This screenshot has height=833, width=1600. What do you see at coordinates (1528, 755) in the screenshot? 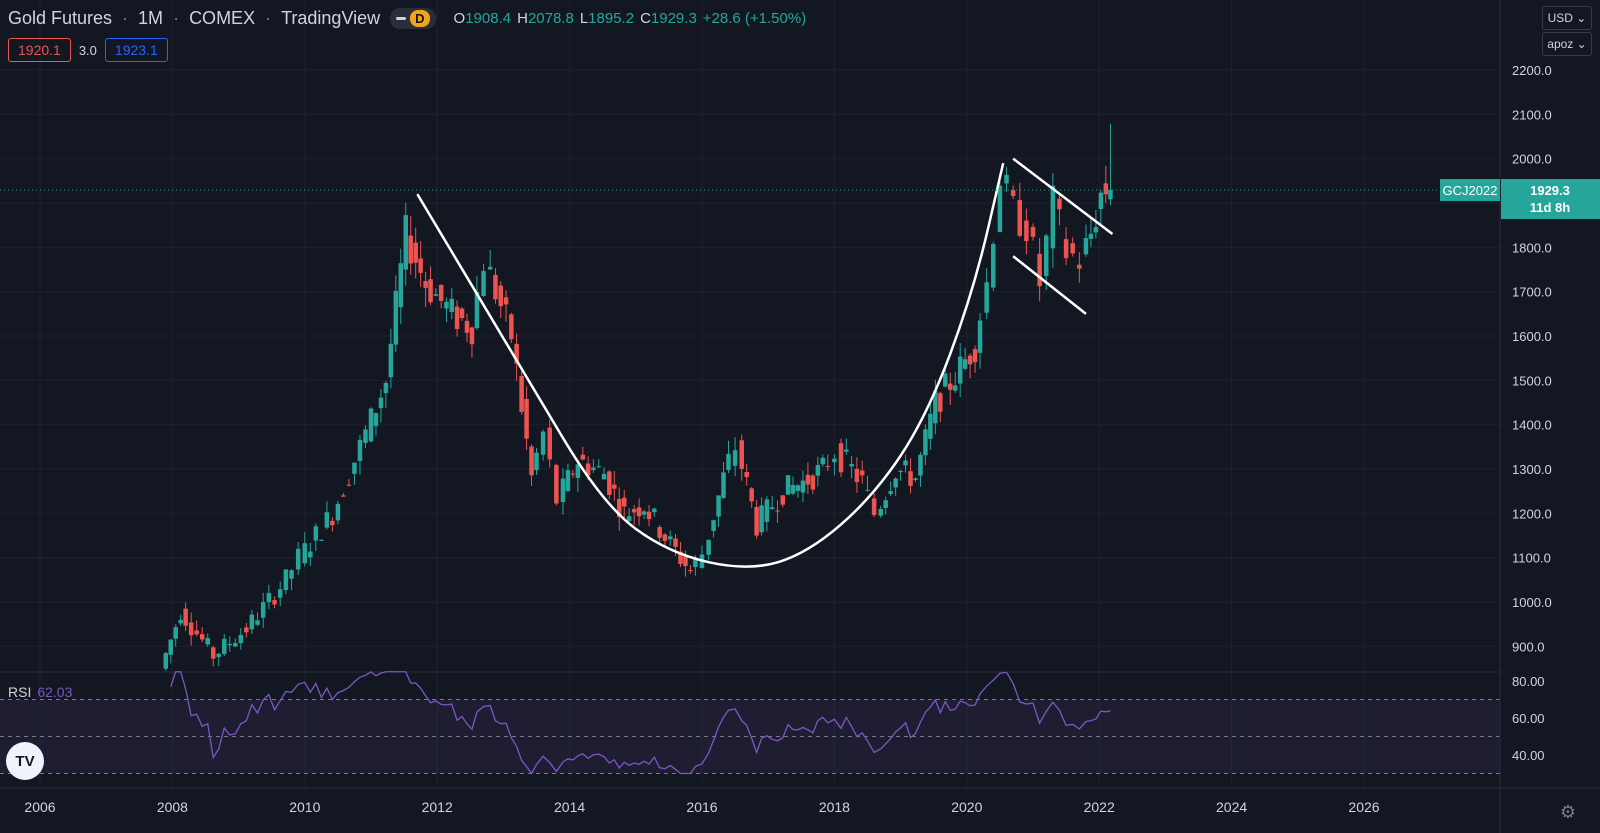
I see `rsi-tick-label: 40.00` at bounding box center [1528, 755].